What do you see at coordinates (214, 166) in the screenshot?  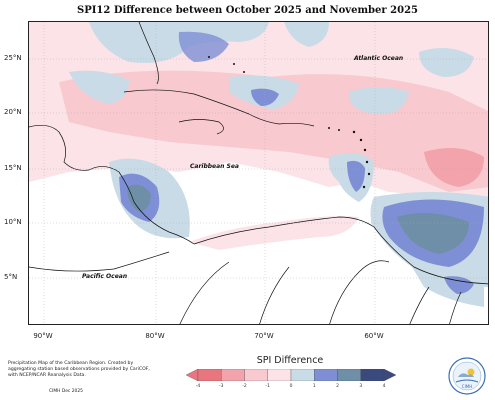 I see `caribbean-sea-label: Caribbean Sea` at bounding box center [214, 166].